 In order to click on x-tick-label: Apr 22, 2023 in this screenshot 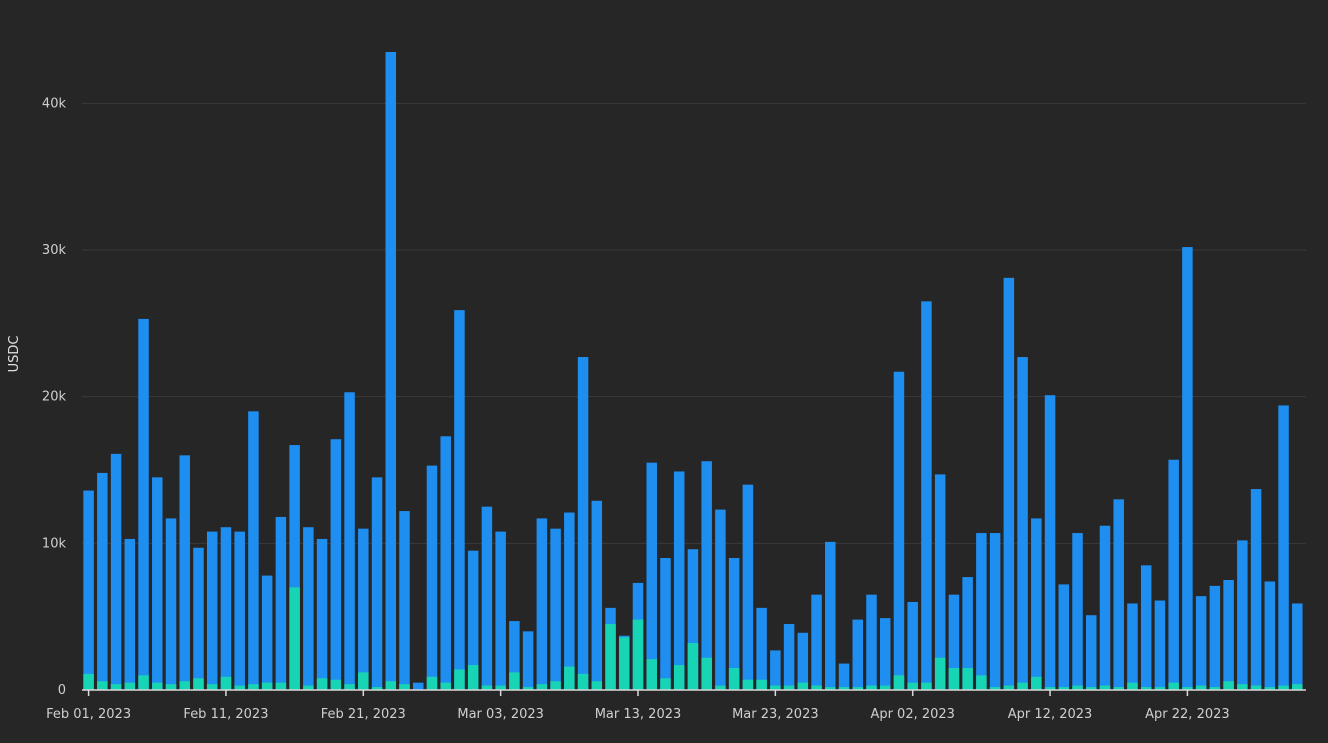, I will do `click(1187, 714)`.